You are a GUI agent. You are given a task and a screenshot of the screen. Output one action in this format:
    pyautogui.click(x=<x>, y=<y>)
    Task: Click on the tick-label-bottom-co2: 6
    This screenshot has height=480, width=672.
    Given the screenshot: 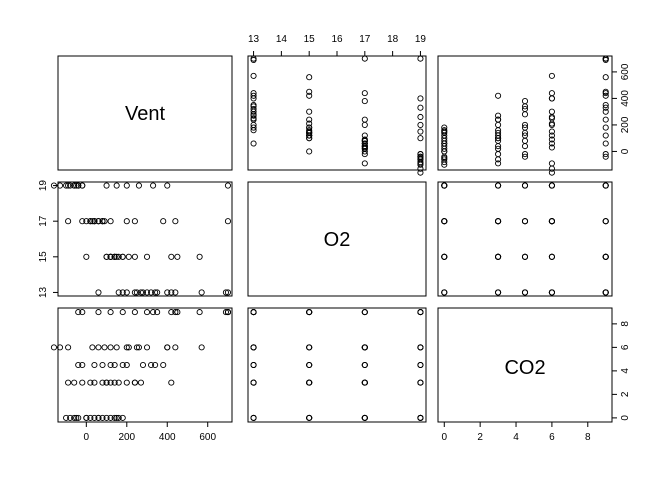 What is the action you would take?
    pyautogui.click(x=552, y=437)
    